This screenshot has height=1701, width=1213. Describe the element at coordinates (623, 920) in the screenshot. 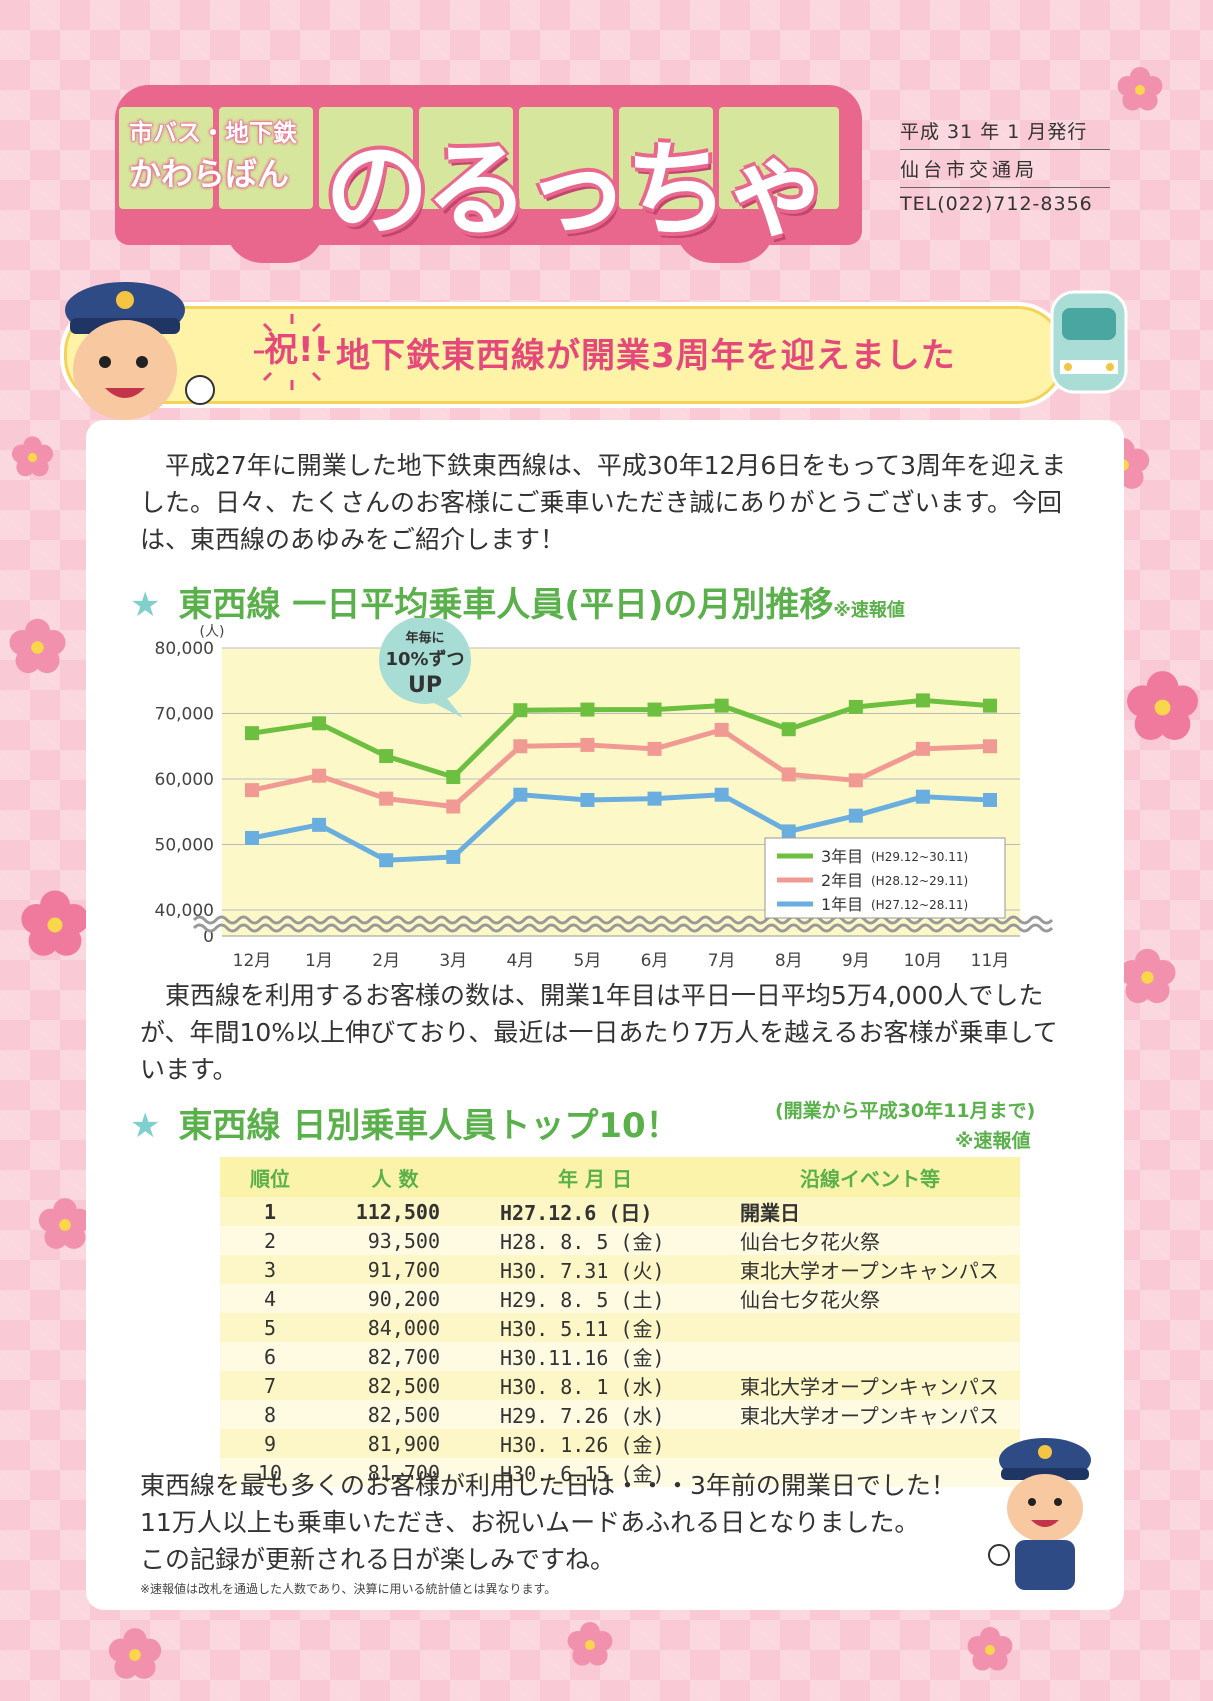

I see `axis-break-line` at that location.